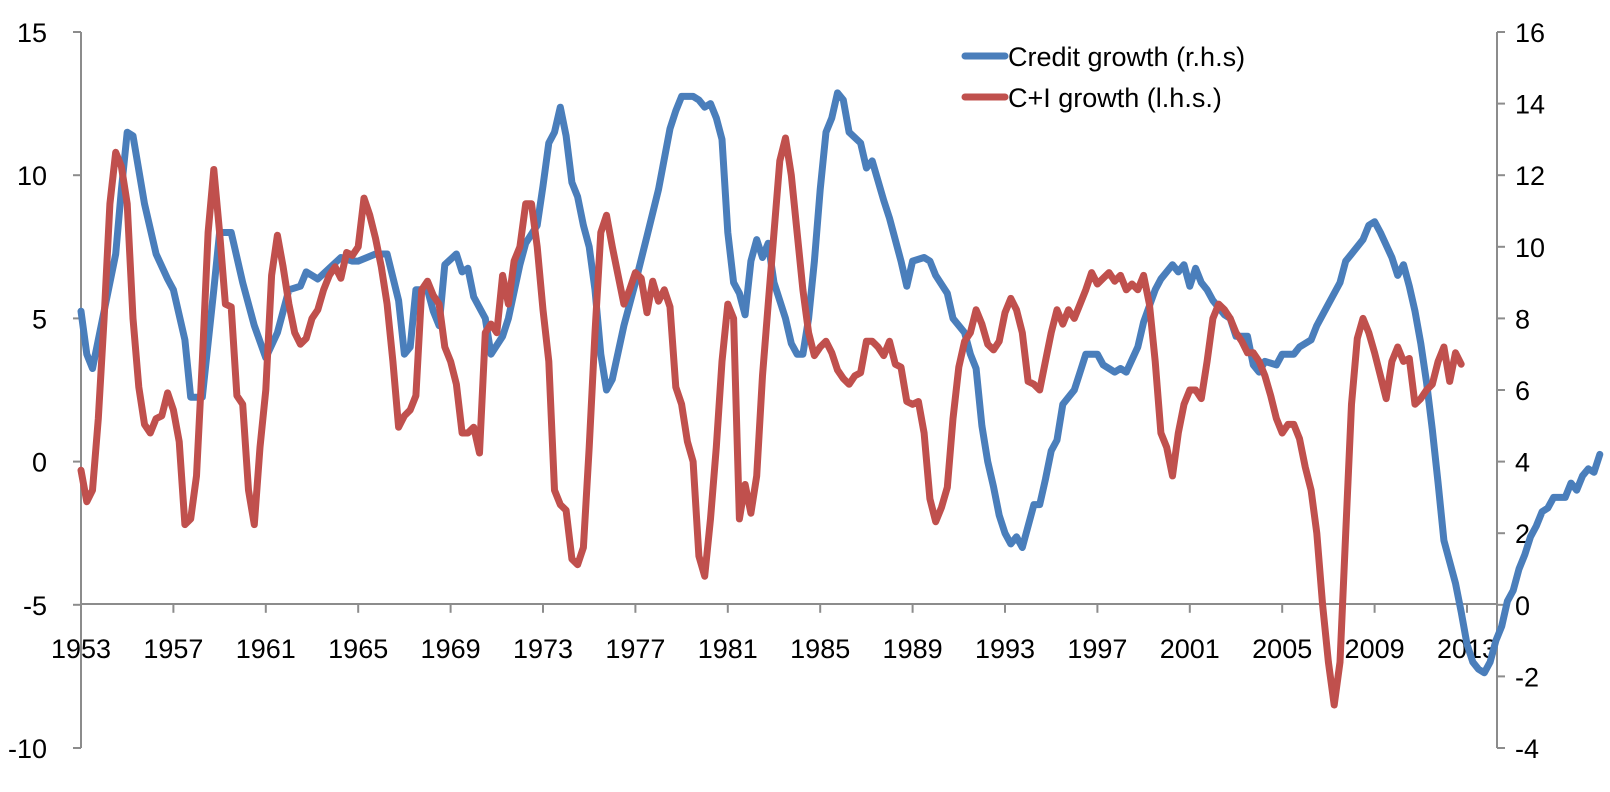  I want to click on right-y-tick-label: 12, so click(1530, 176).